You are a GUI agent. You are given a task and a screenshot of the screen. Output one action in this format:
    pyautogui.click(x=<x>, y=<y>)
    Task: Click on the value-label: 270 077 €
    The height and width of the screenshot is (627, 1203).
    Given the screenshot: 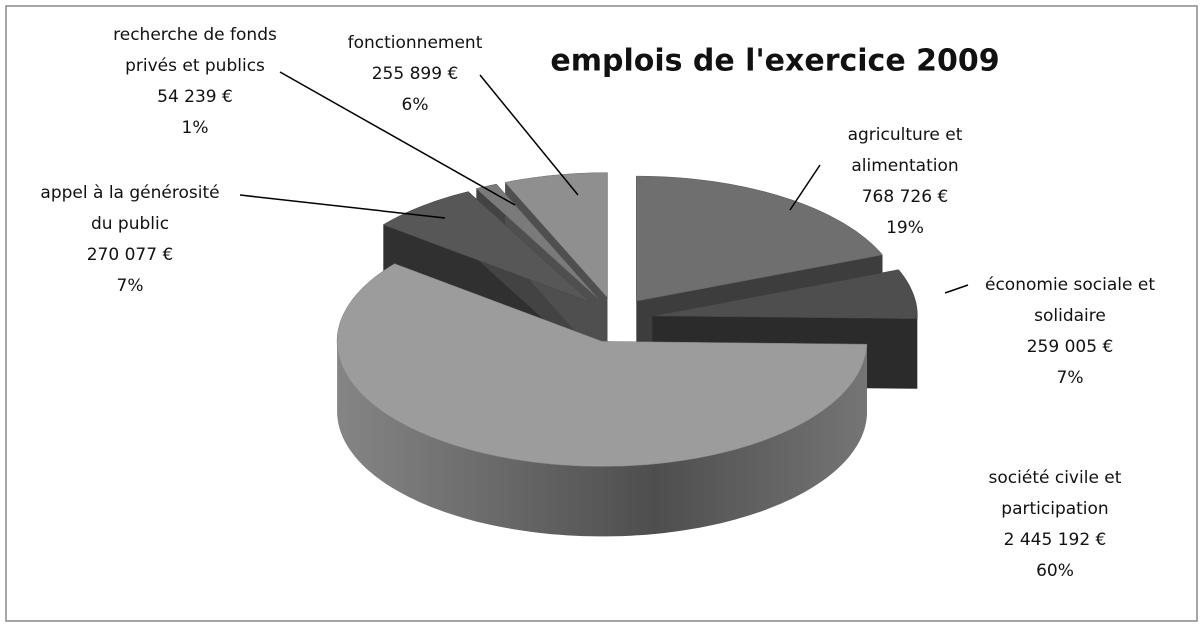 What is the action you would take?
    pyautogui.click(x=130, y=255)
    